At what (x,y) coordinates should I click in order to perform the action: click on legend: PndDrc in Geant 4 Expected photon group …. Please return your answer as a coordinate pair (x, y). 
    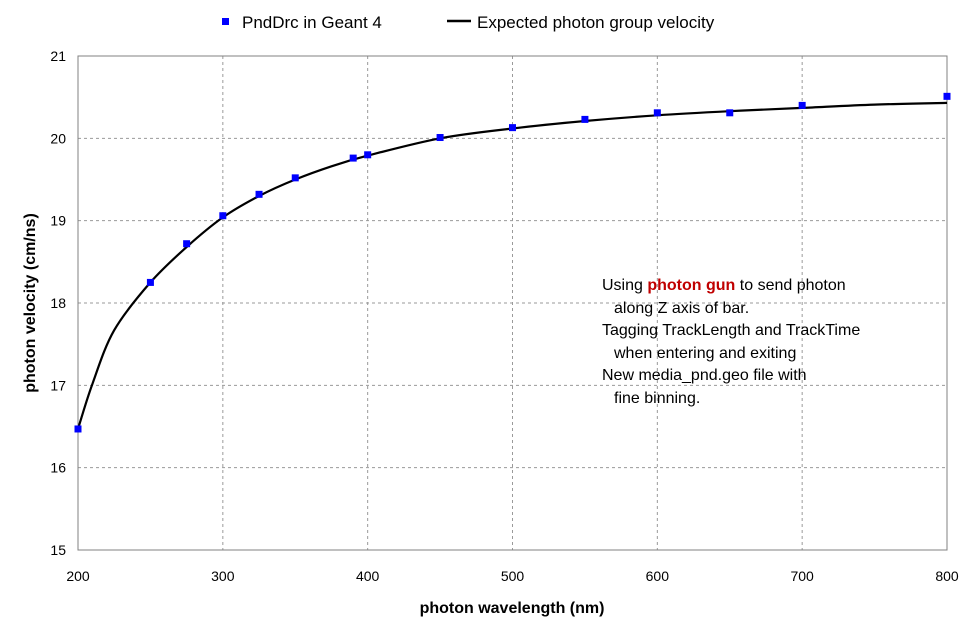
    Looking at the image, I should click on (468, 22).